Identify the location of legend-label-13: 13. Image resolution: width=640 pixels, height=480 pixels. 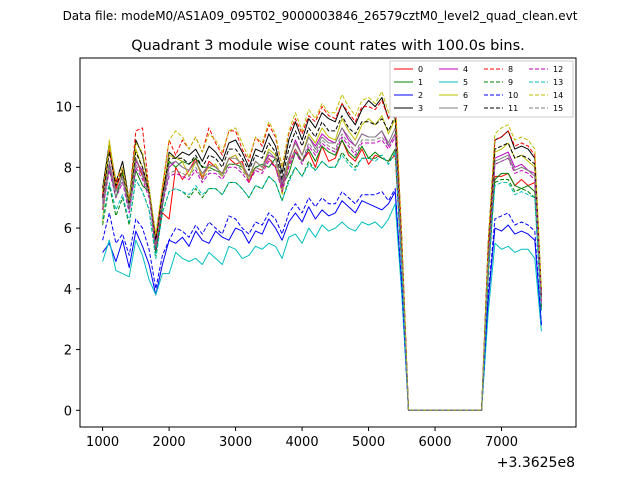
(558, 82).